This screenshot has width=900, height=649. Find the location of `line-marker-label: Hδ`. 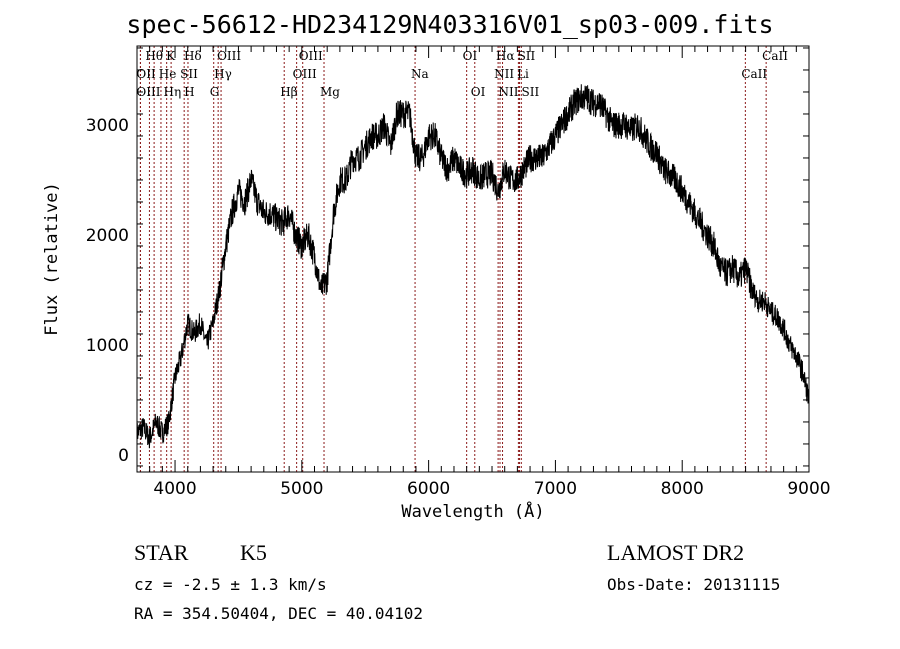

line-marker-label: Hδ is located at coordinates (193, 56).